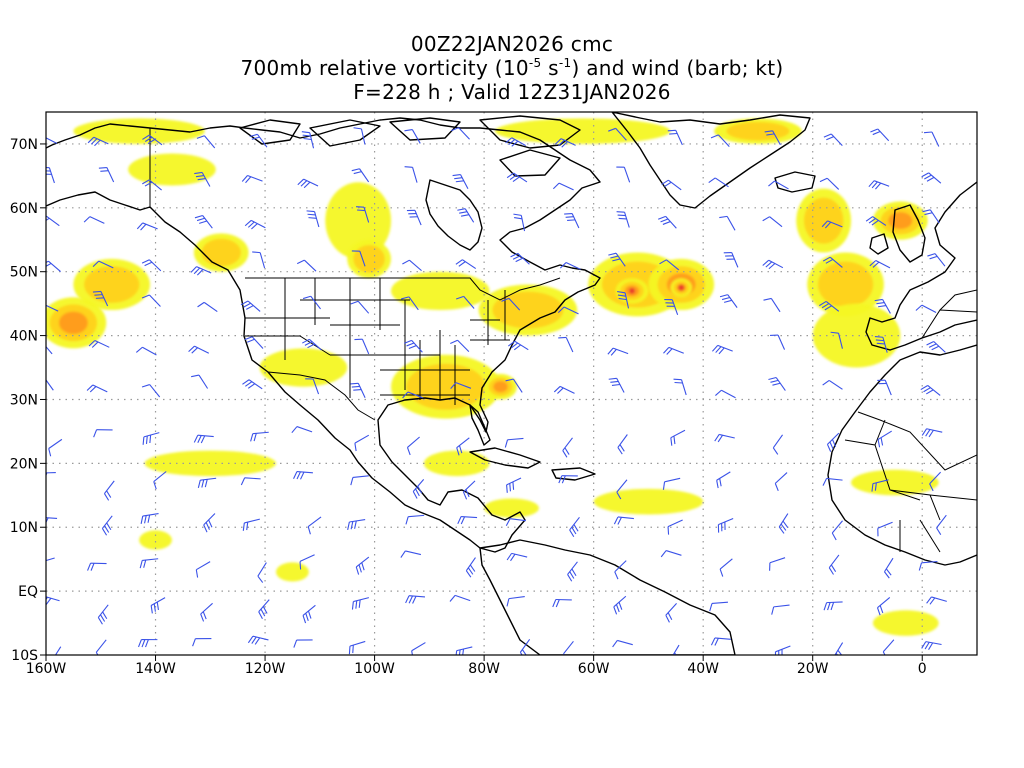 The width and height of the screenshot is (1024, 768). What do you see at coordinates (454, 215) in the screenshot?
I see `coast-hudson-bay` at bounding box center [454, 215].